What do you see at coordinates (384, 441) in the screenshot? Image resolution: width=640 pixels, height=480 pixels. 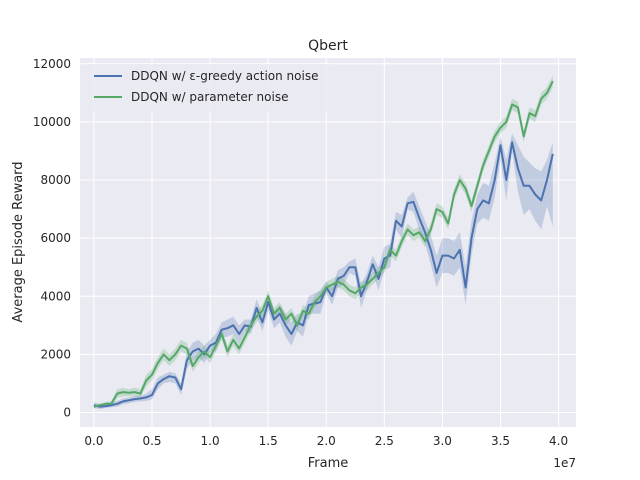 I see `x-tick-label: 2.5` at bounding box center [384, 441].